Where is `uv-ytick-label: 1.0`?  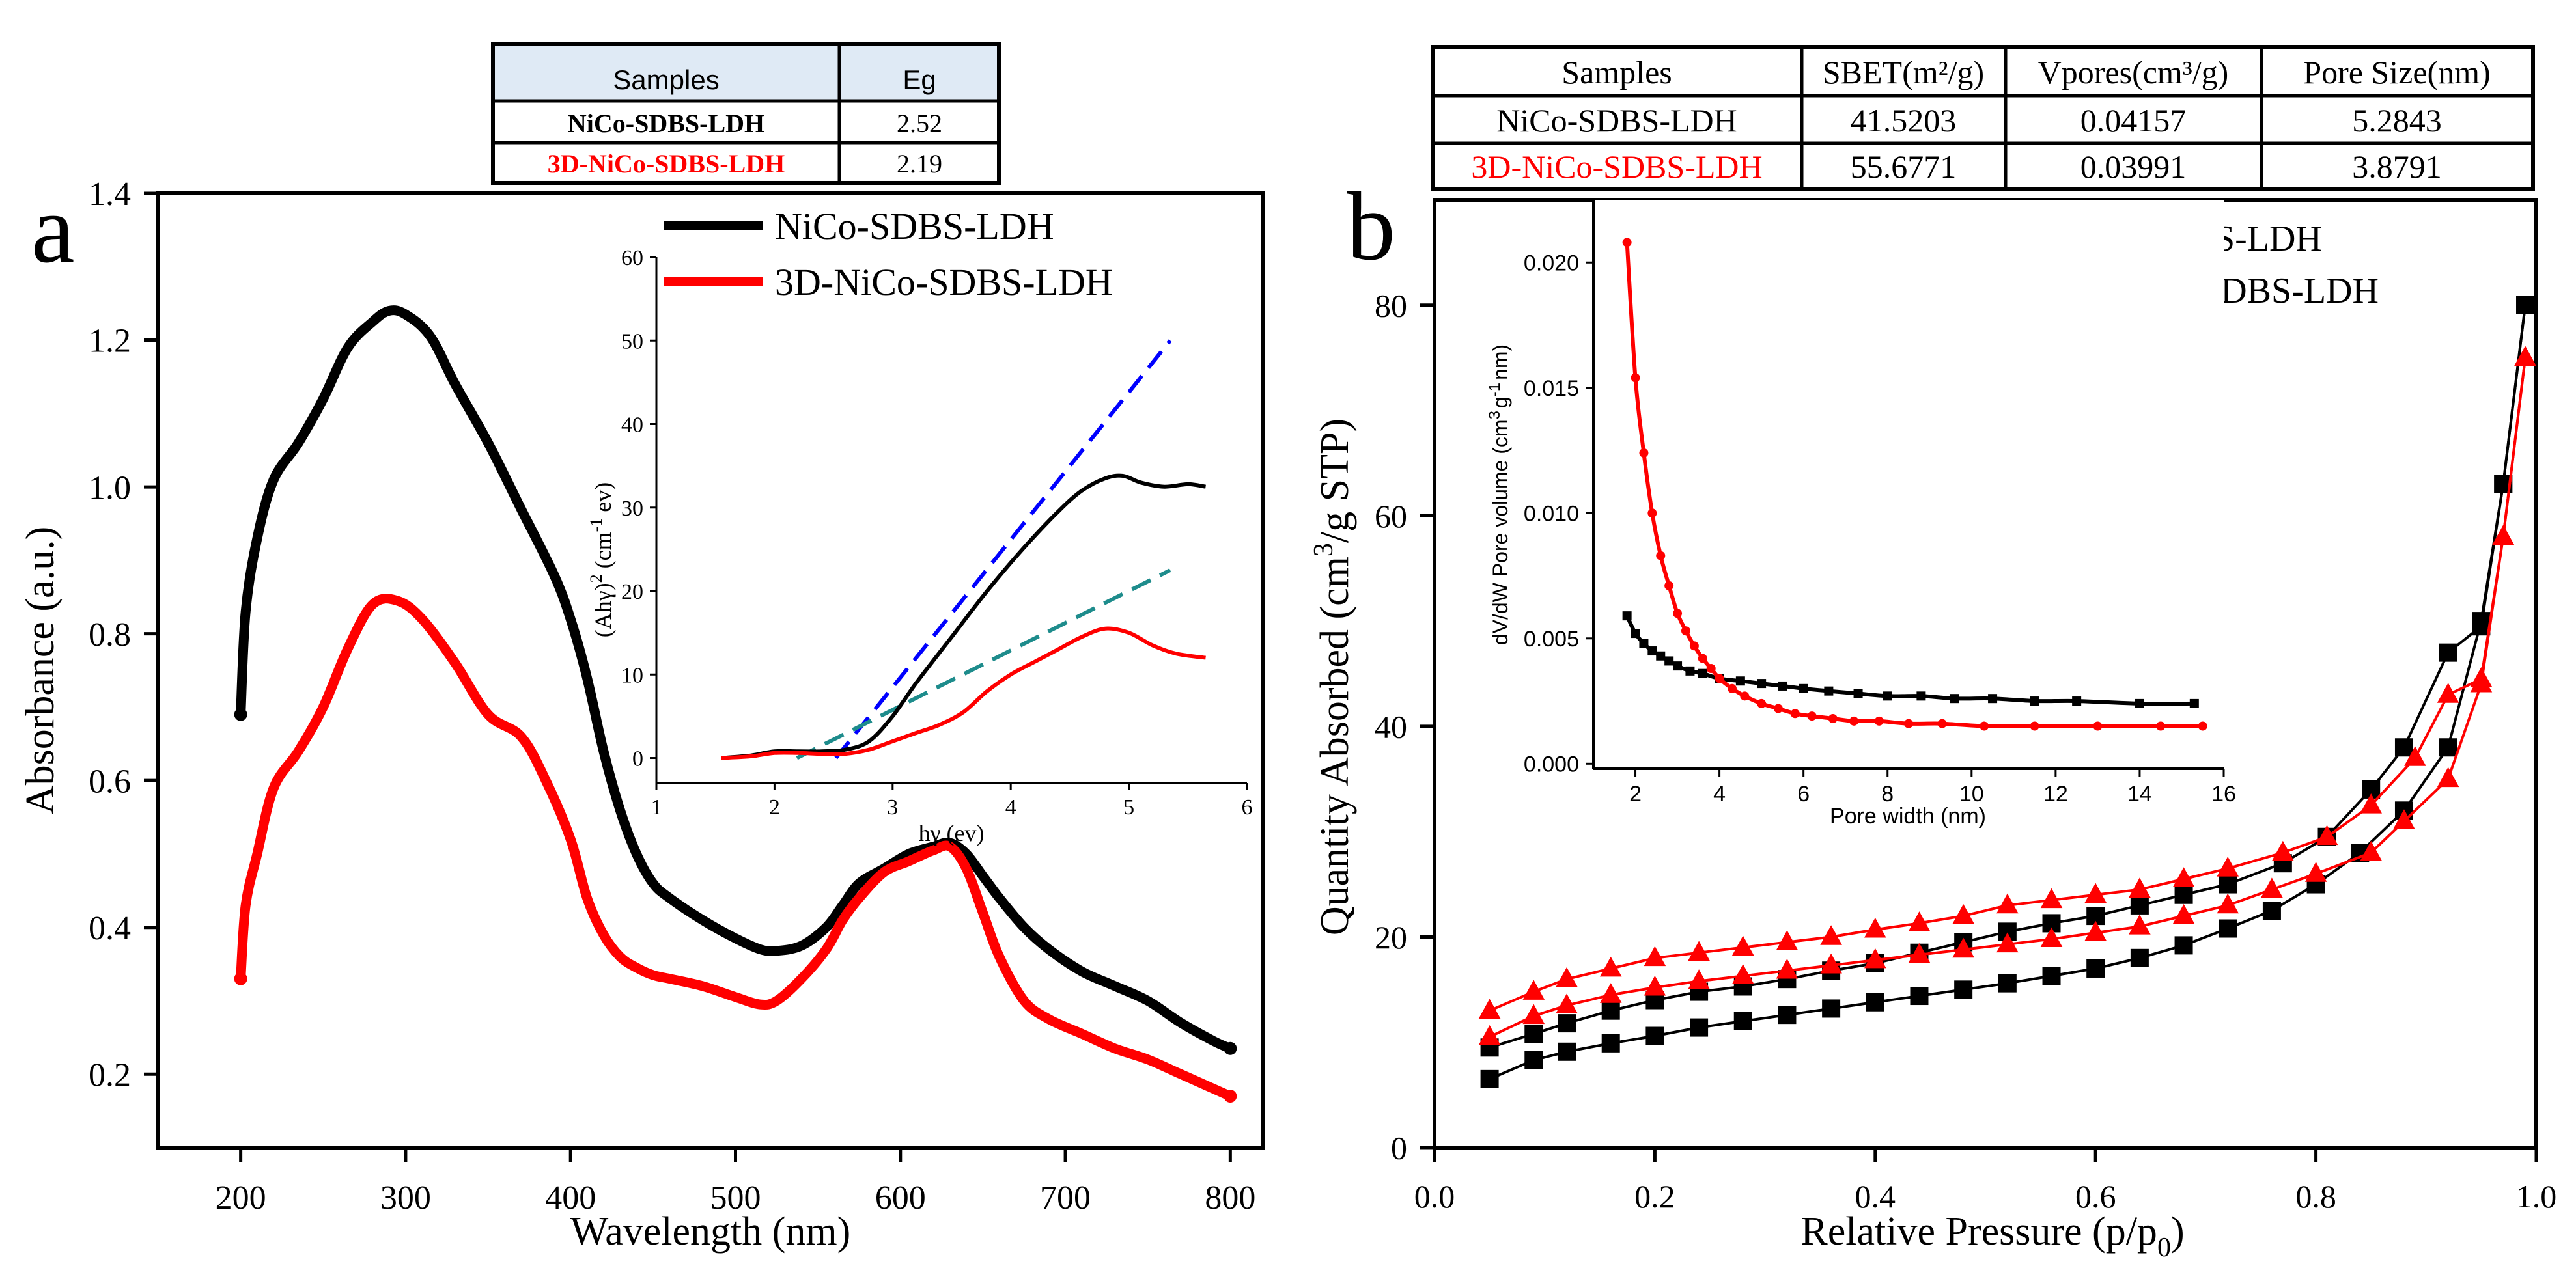 uv-ytick-label: 1.0 is located at coordinates (110, 487).